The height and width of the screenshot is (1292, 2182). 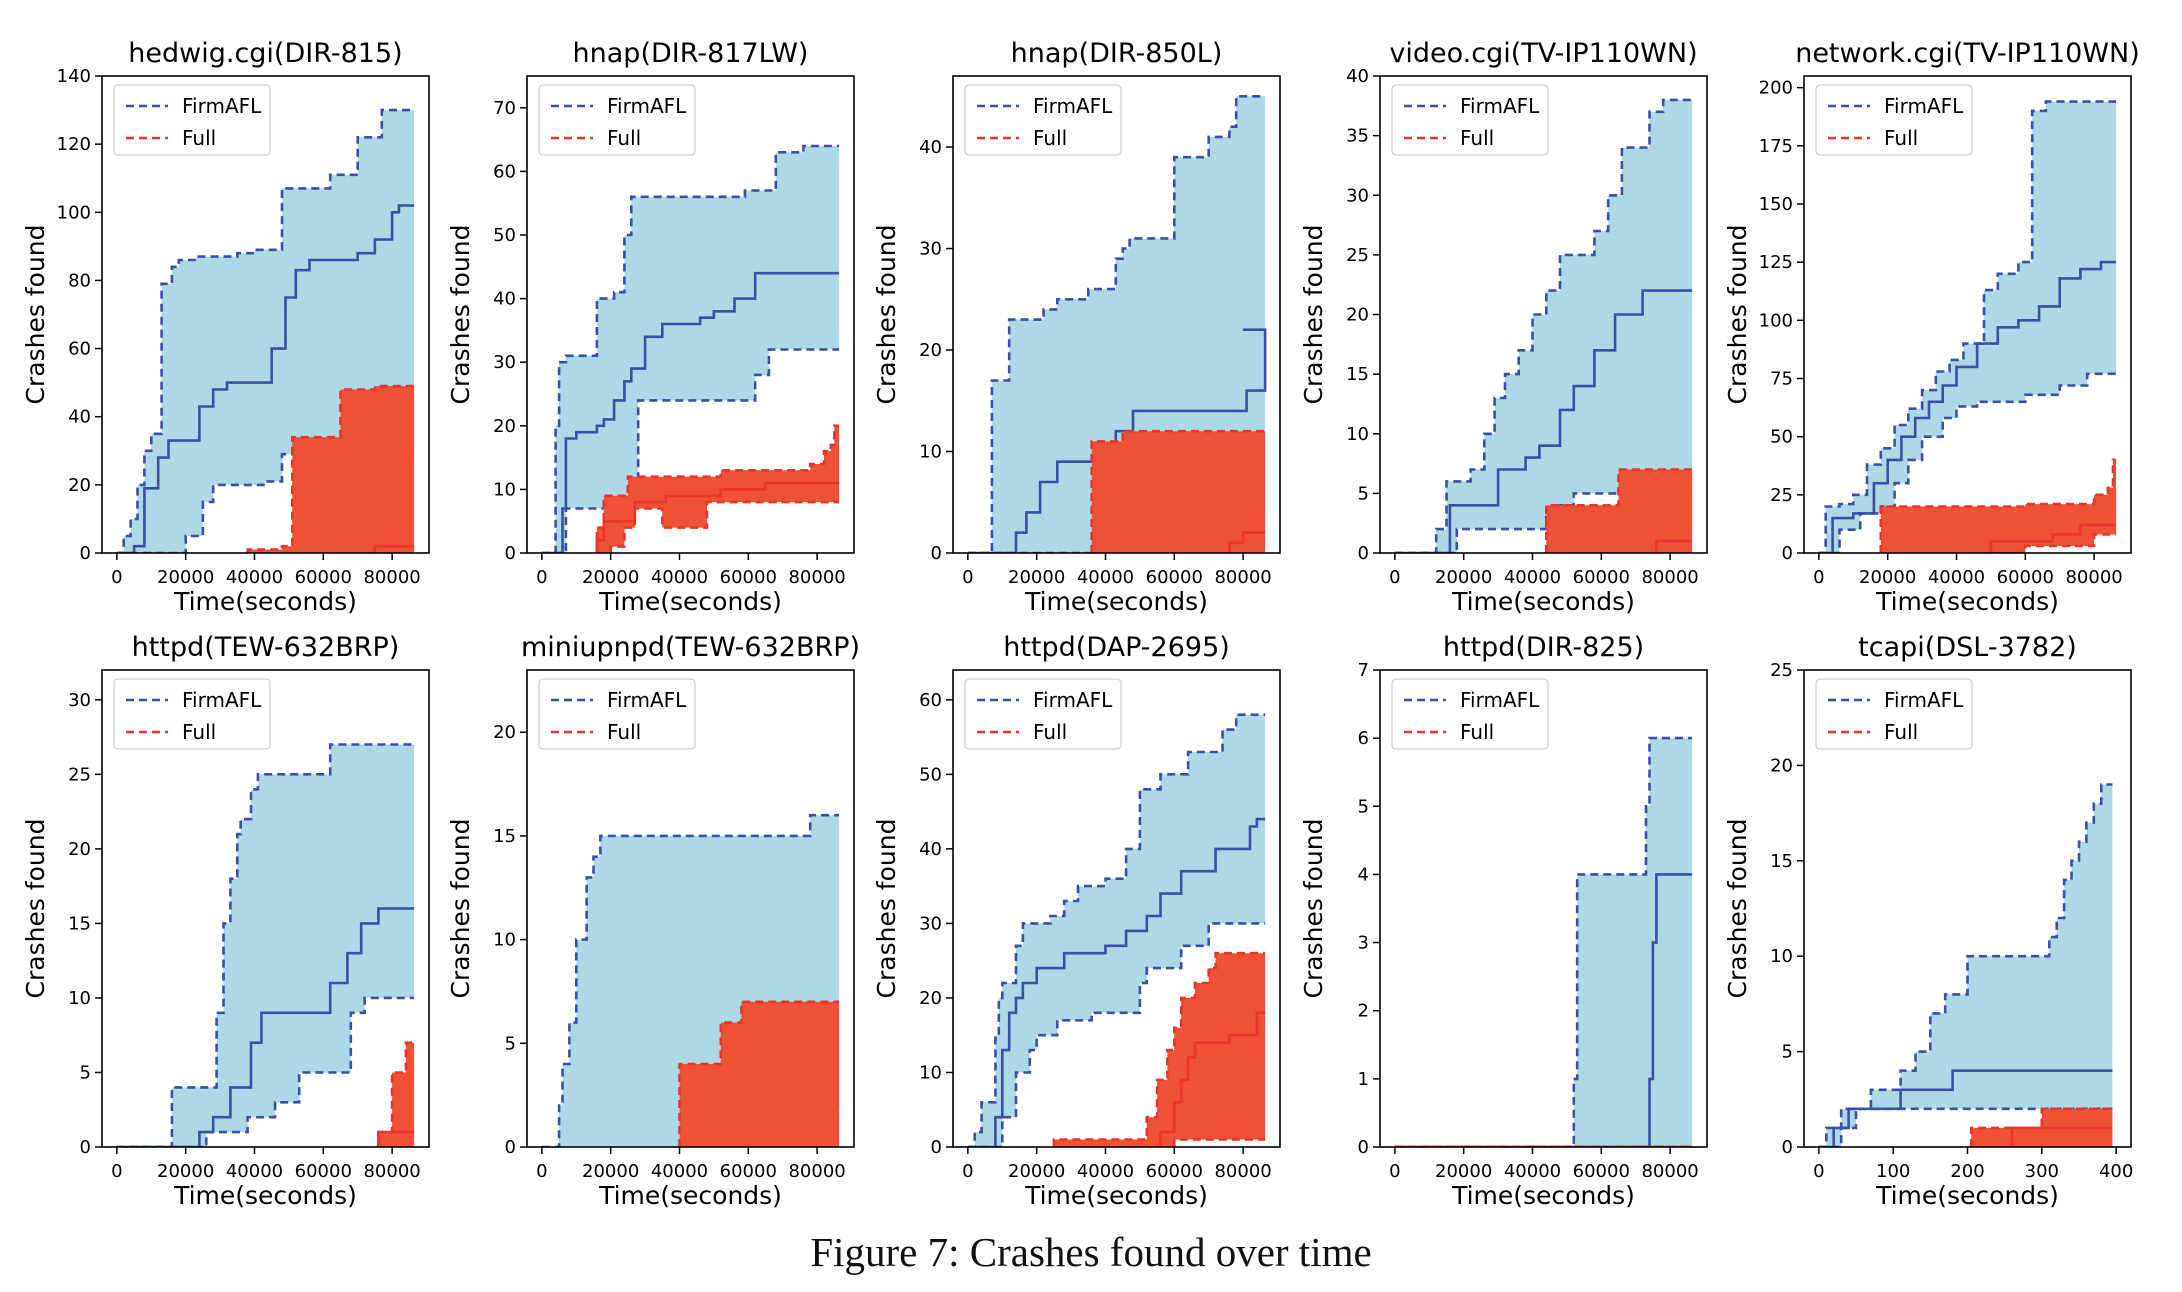 What do you see at coordinates (2042, 1171) in the screenshot?
I see `x-tick-label: 300` at bounding box center [2042, 1171].